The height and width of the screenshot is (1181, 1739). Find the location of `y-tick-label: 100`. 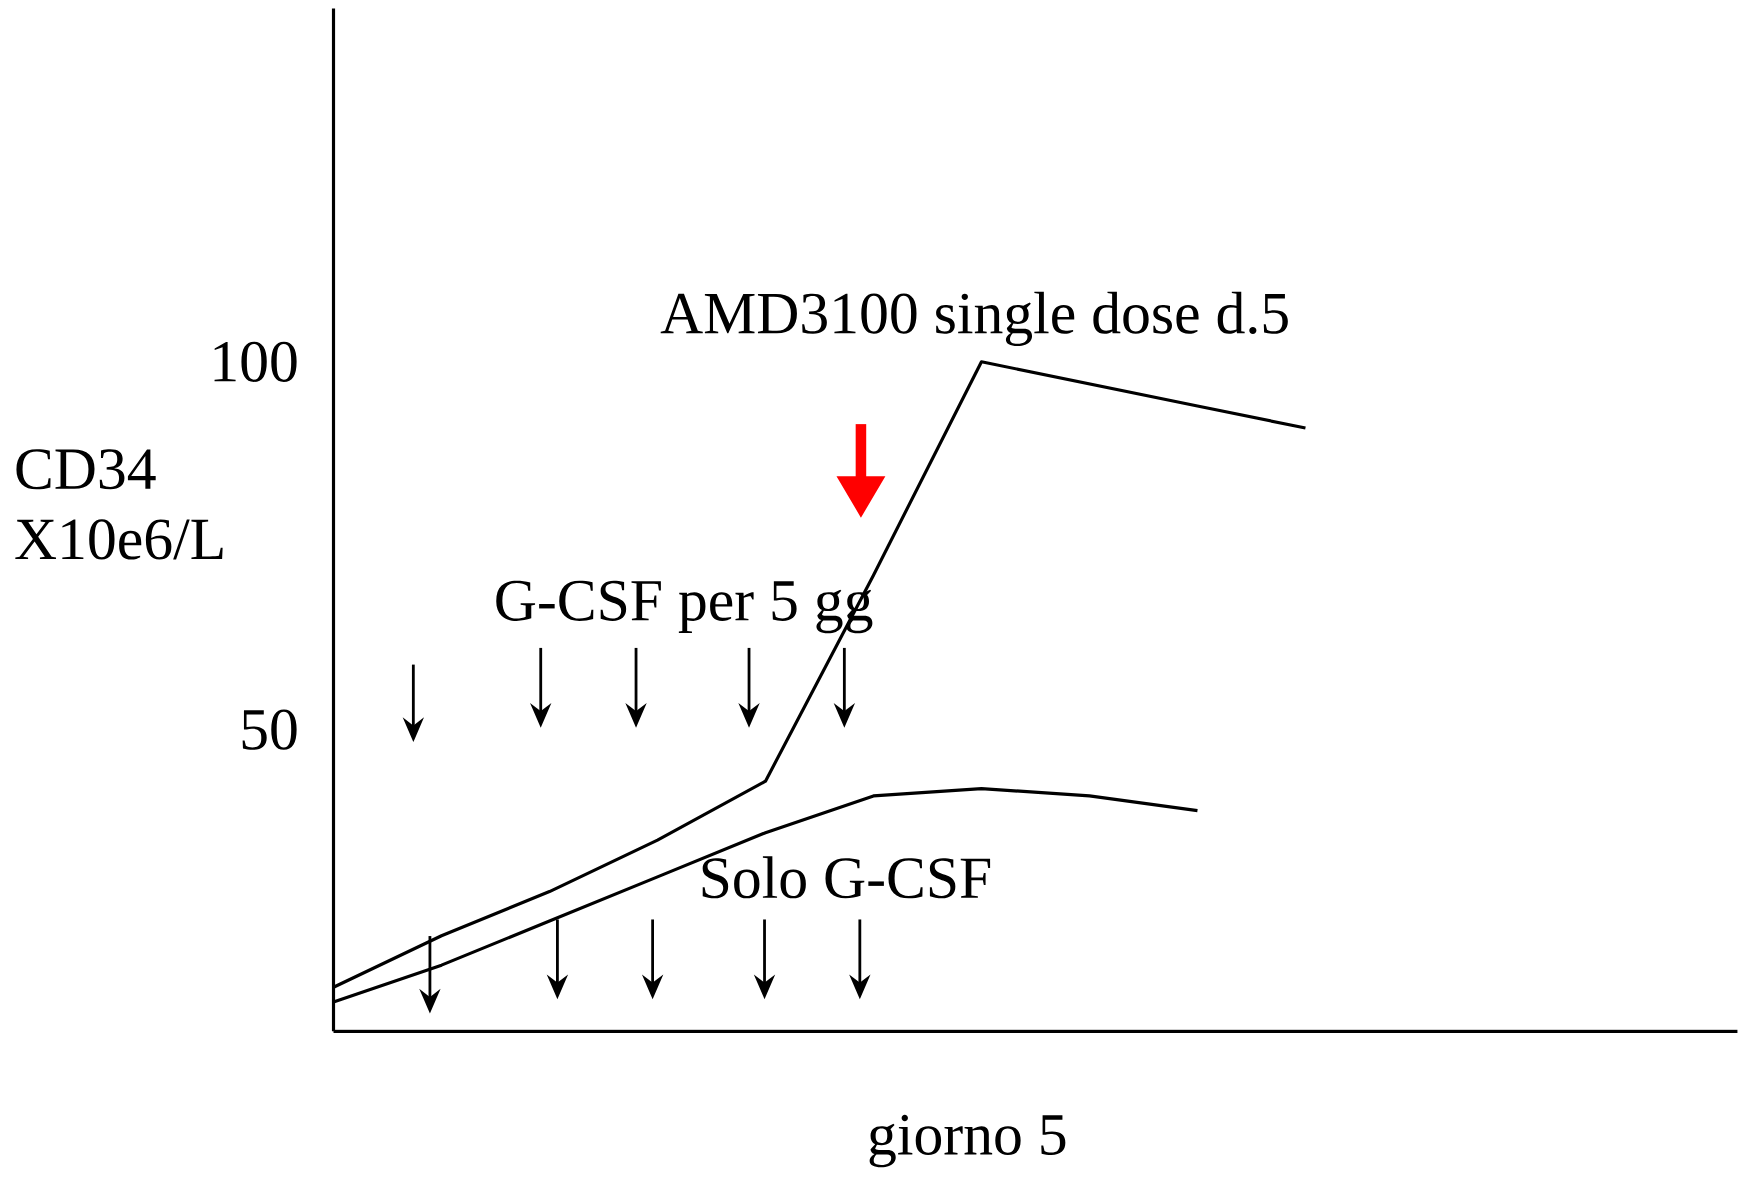

y-tick-label: 100 is located at coordinates (255, 361).